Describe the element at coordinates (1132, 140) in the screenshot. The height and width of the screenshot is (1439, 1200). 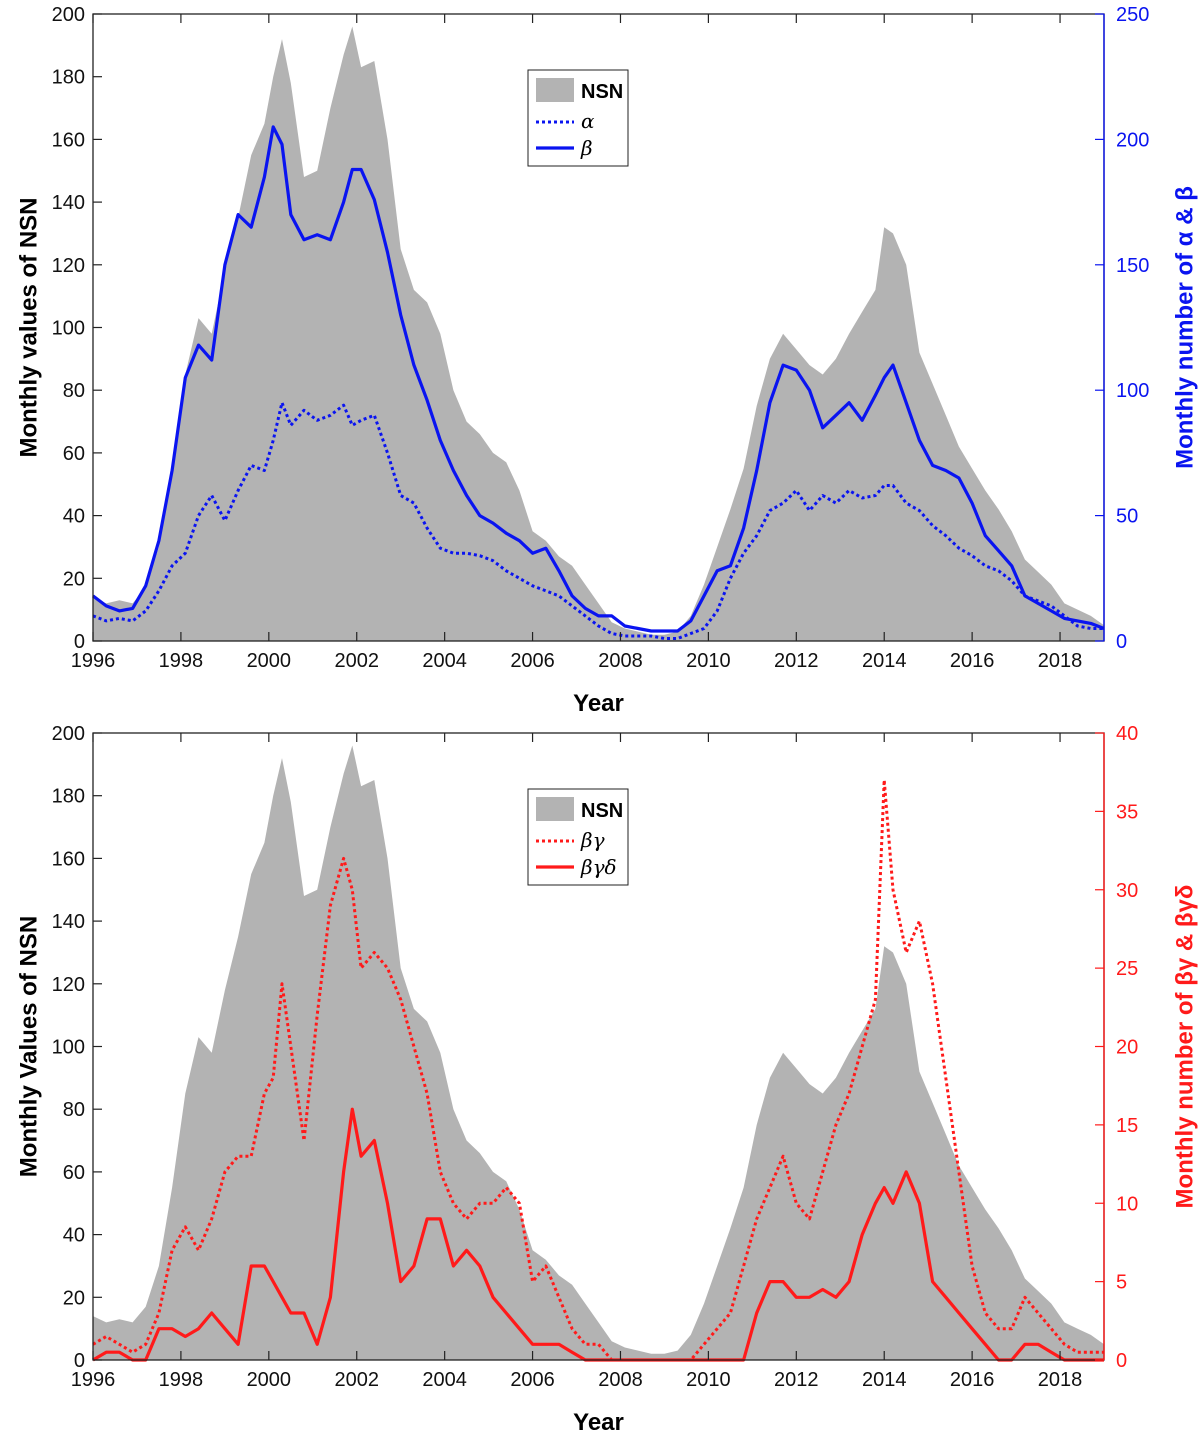
I see `y2-tick-label: 200` at that location.